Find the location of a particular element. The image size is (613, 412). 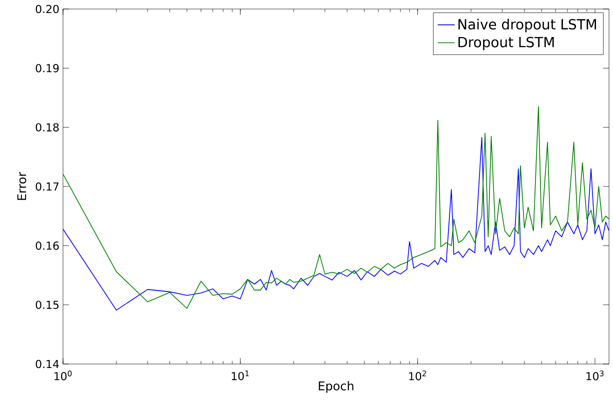

legend-label: Naive dropout LSTM is located at coordinates (527, 25).